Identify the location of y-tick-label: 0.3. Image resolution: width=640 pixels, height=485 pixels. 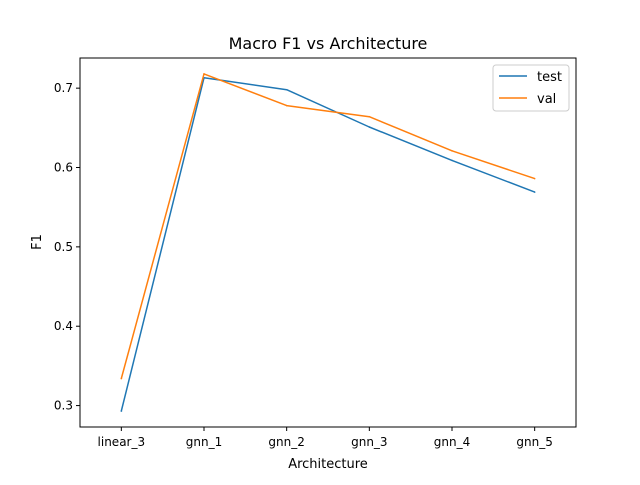
(63, 406).